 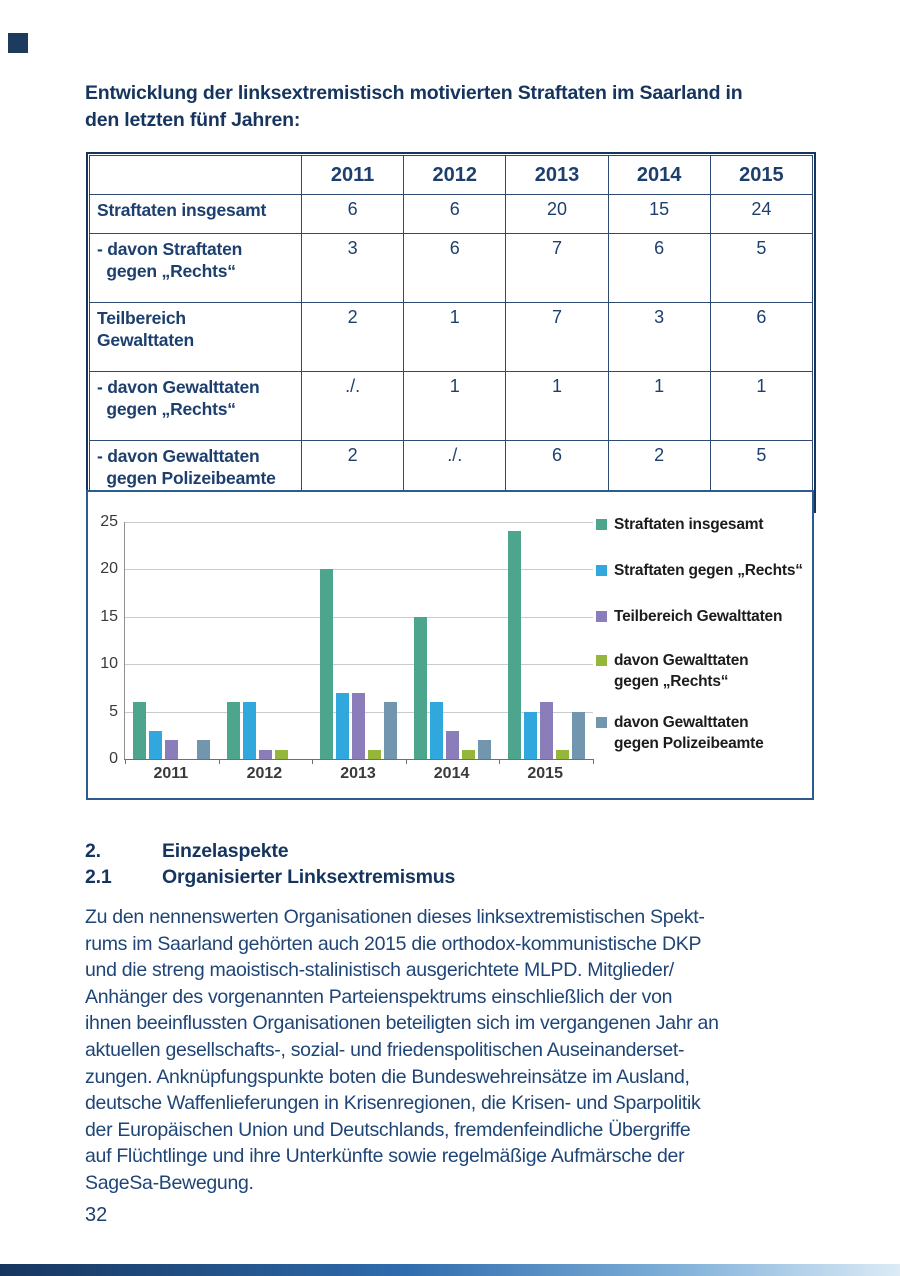 What do you see at coordinates (451, 175) in the screenshot?
I see `table-header-row: 2011 2012 2013 2014 2015` at bounding box center [451, 175].